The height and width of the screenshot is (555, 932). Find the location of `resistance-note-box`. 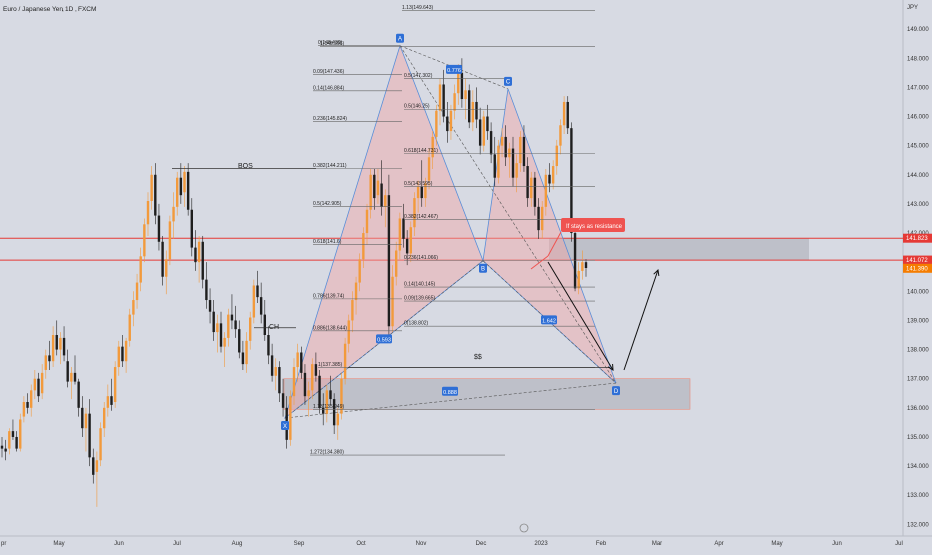

resistance-note-box is located at coordinates (593, 225).